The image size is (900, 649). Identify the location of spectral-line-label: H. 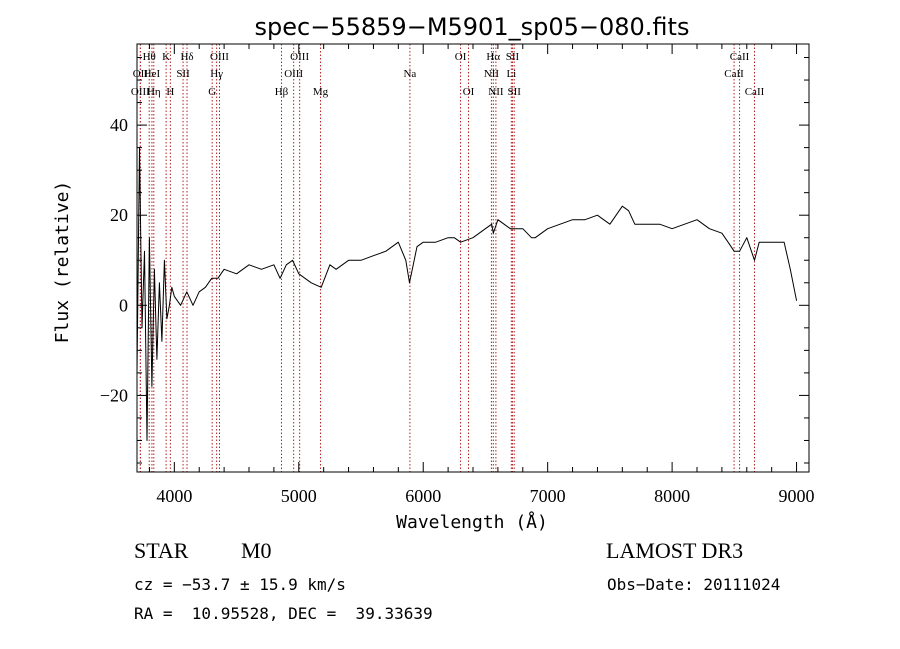
(170, 92).